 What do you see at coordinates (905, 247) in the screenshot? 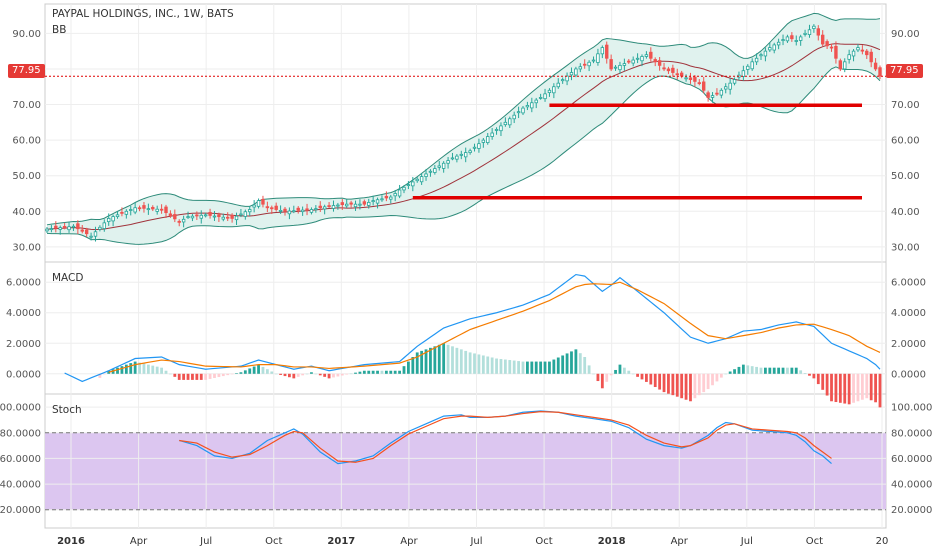
I see `price-ytick-right: 30.00` at bounding box center [905, 247].